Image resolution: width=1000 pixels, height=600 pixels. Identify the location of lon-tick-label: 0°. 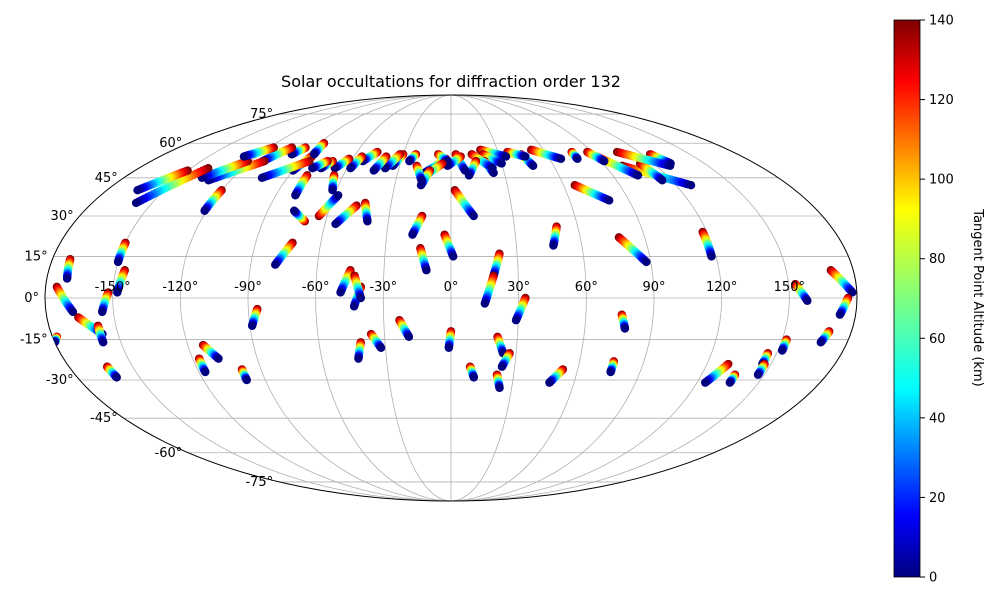
(451, 287).